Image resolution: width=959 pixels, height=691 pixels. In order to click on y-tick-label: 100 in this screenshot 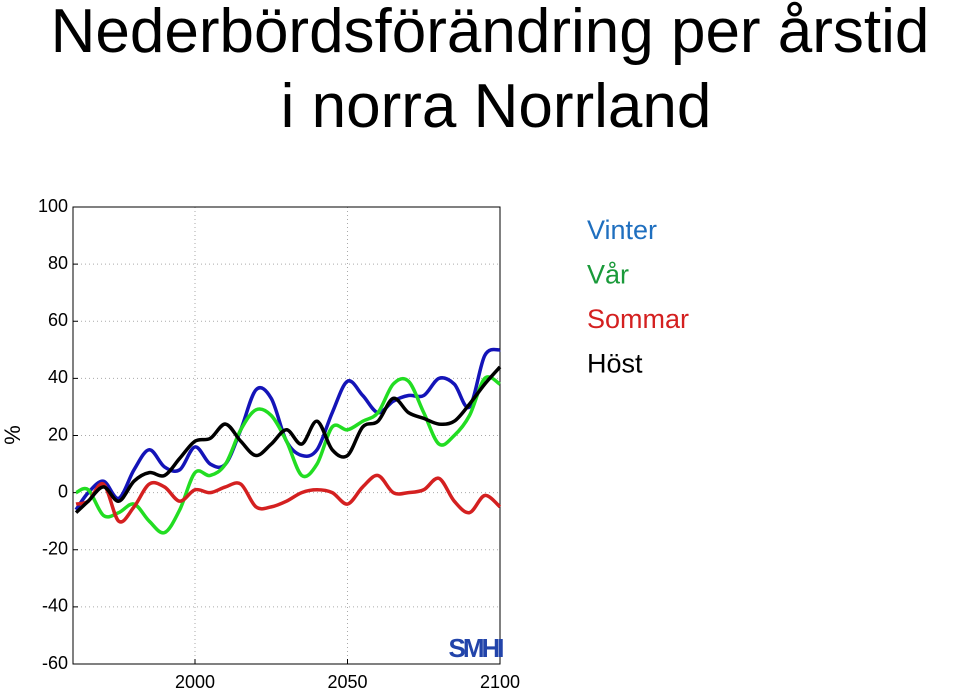, I will do `click(53, 206)`.